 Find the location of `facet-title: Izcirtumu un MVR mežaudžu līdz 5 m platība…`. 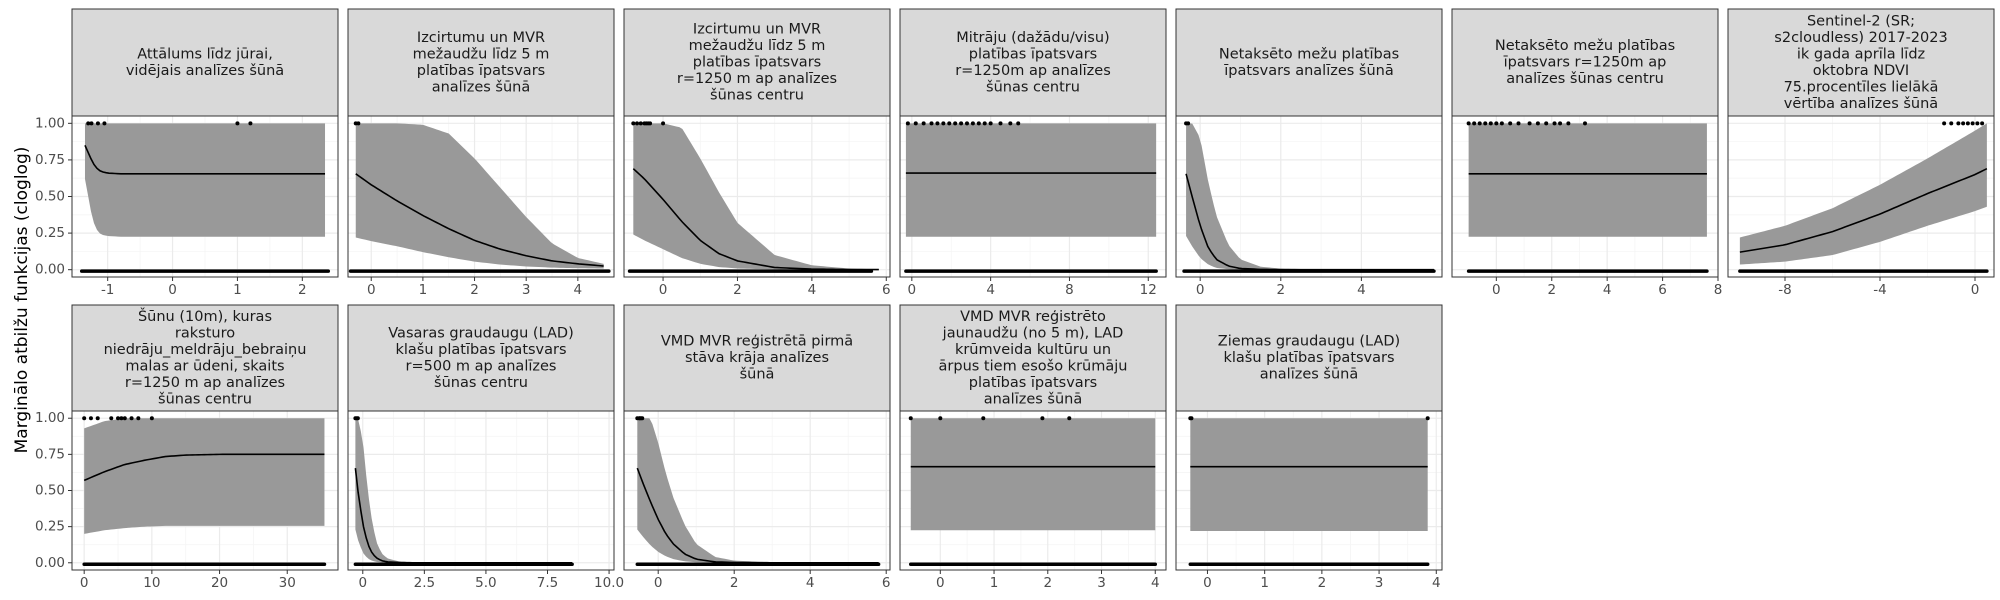

facet-title: Izcirtumu un MVR mežaudžu līdz 5 m platība… is located at coordinates (757, 63).